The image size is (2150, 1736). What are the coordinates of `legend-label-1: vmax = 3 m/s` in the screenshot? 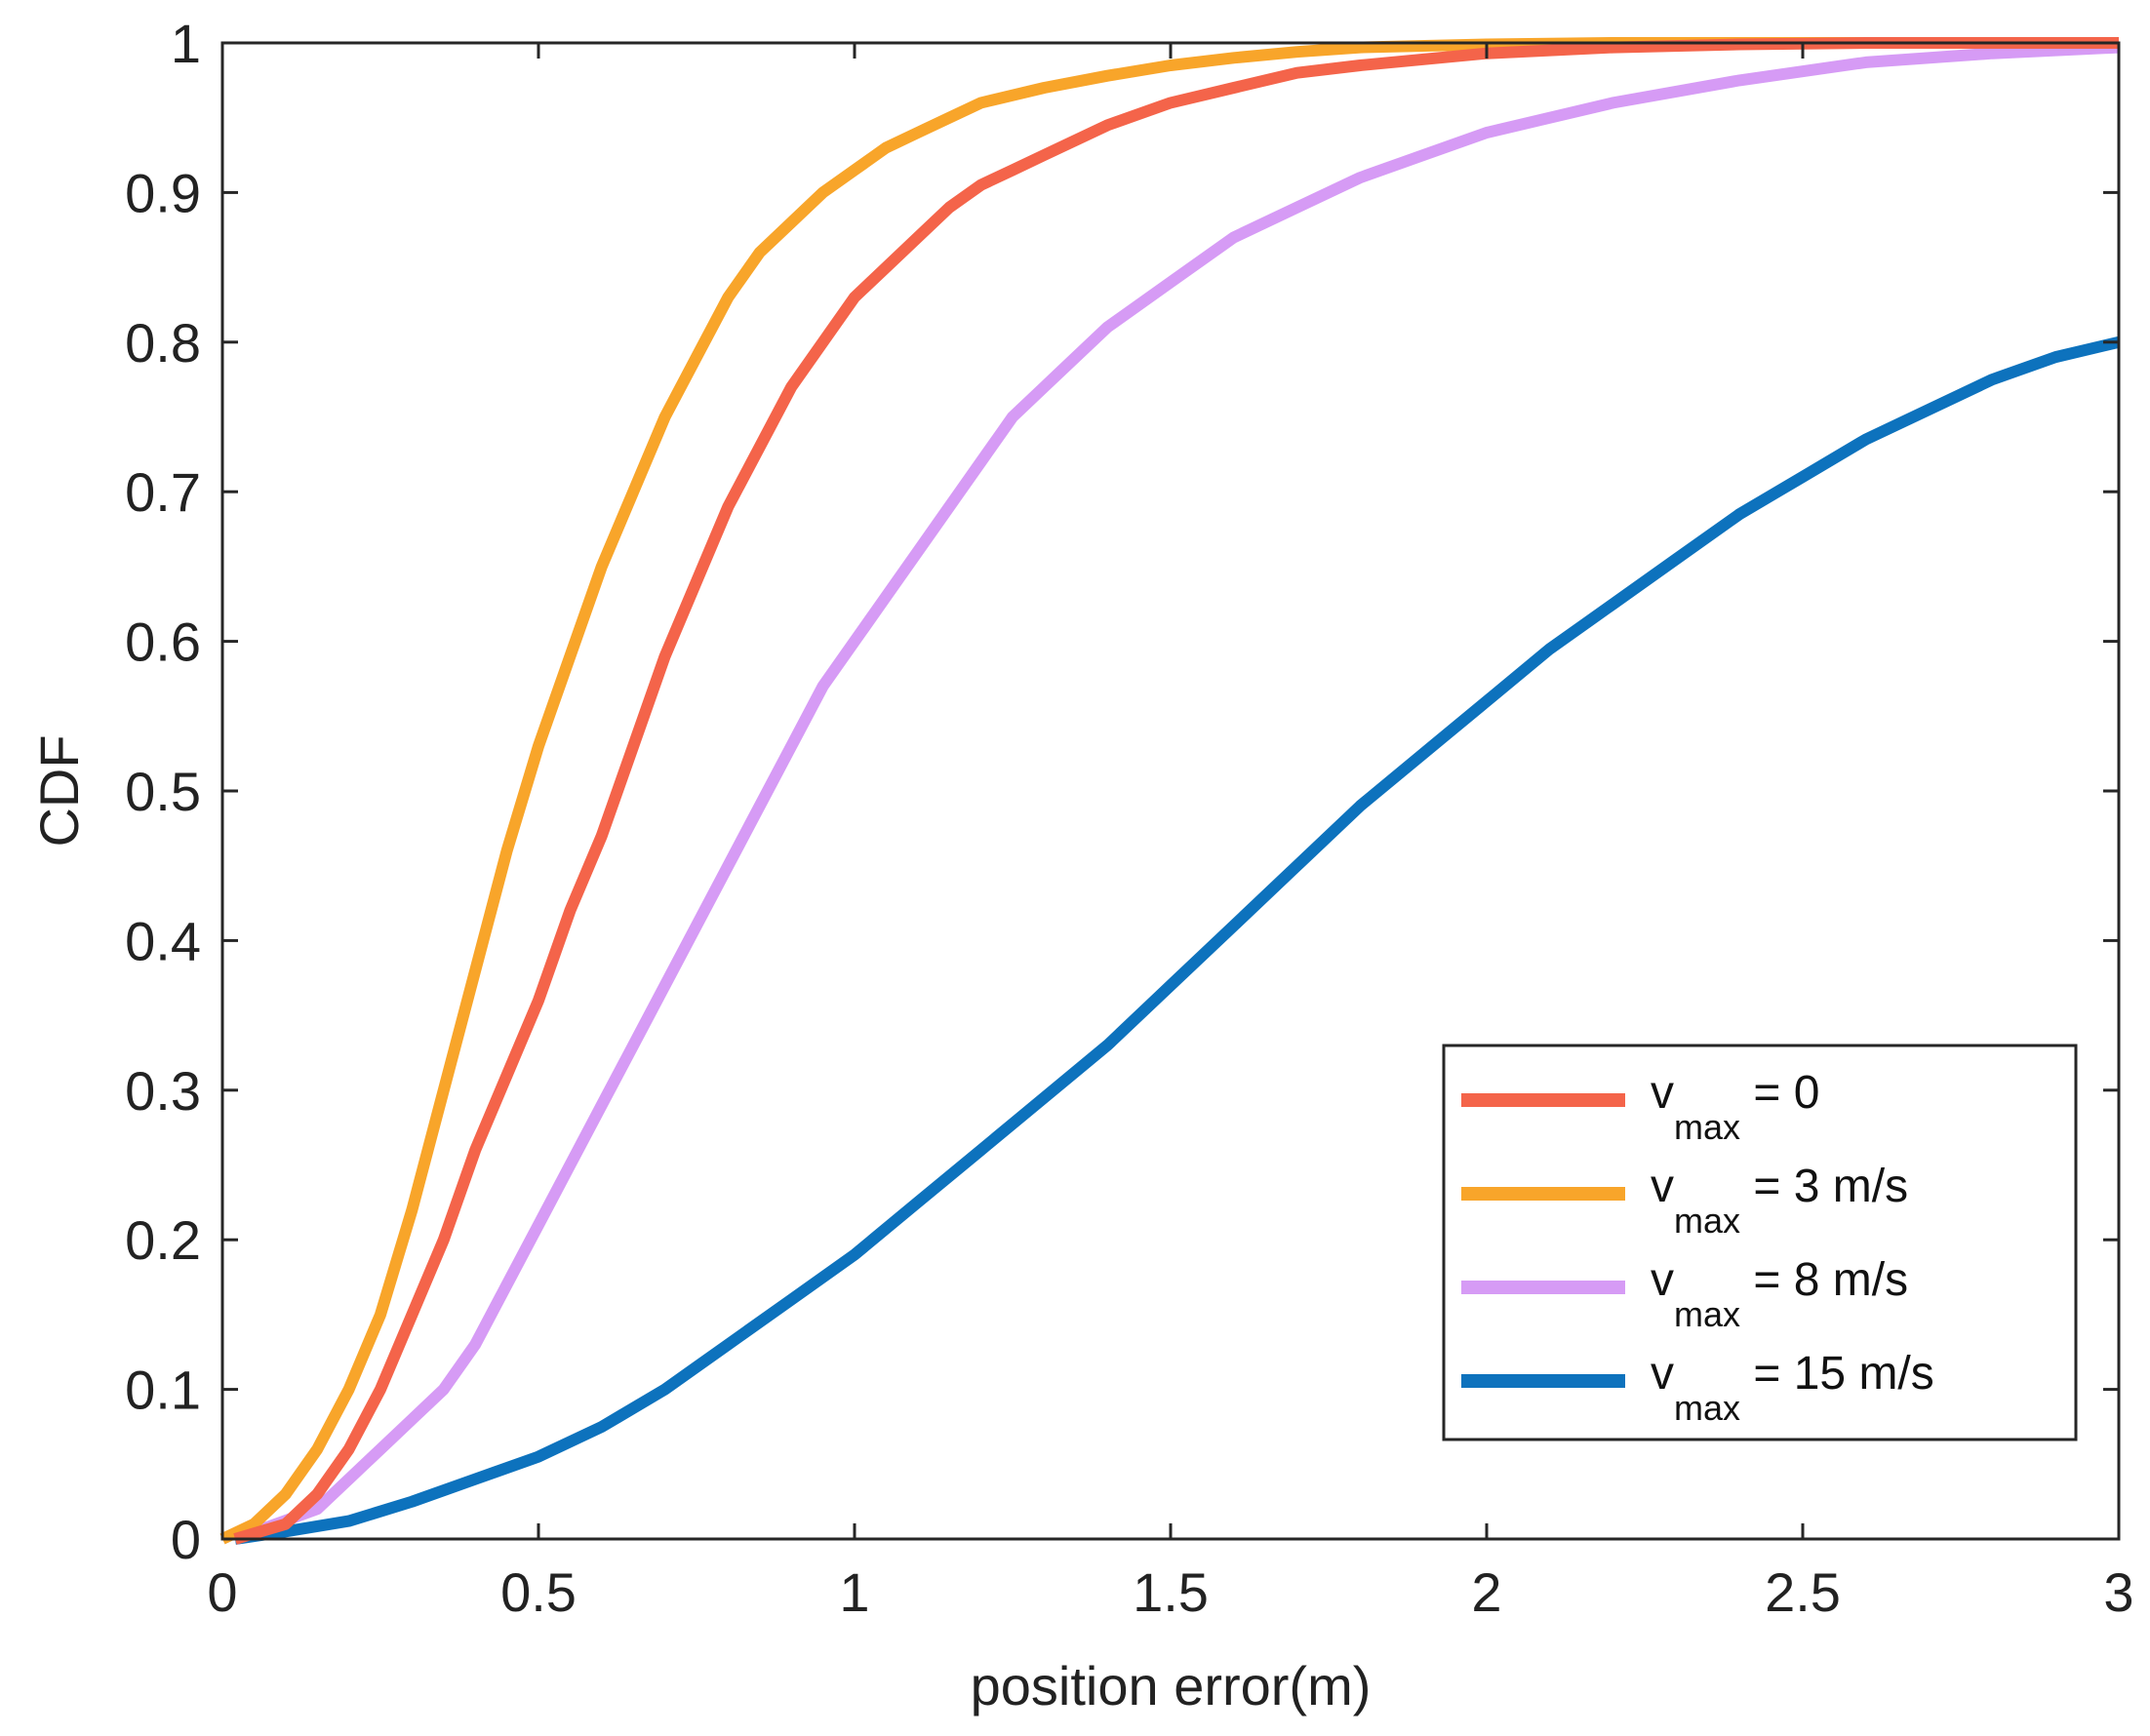 It's located at (1780, 1201).